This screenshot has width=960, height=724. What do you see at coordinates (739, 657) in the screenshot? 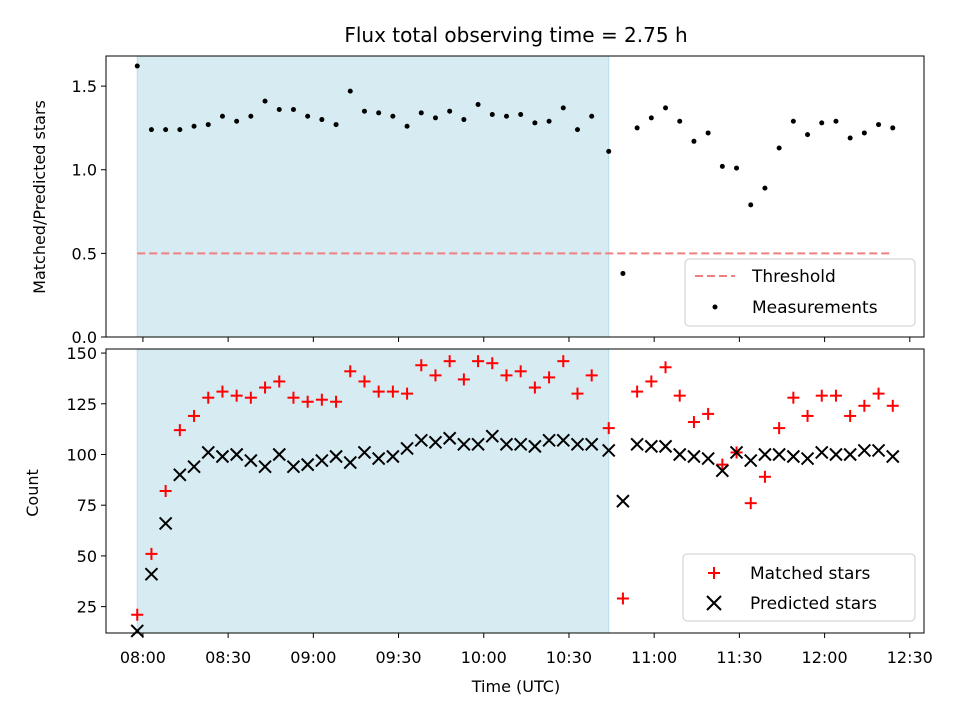
I see `x-tick-label: 11:30` at bounding box center [739, 657].